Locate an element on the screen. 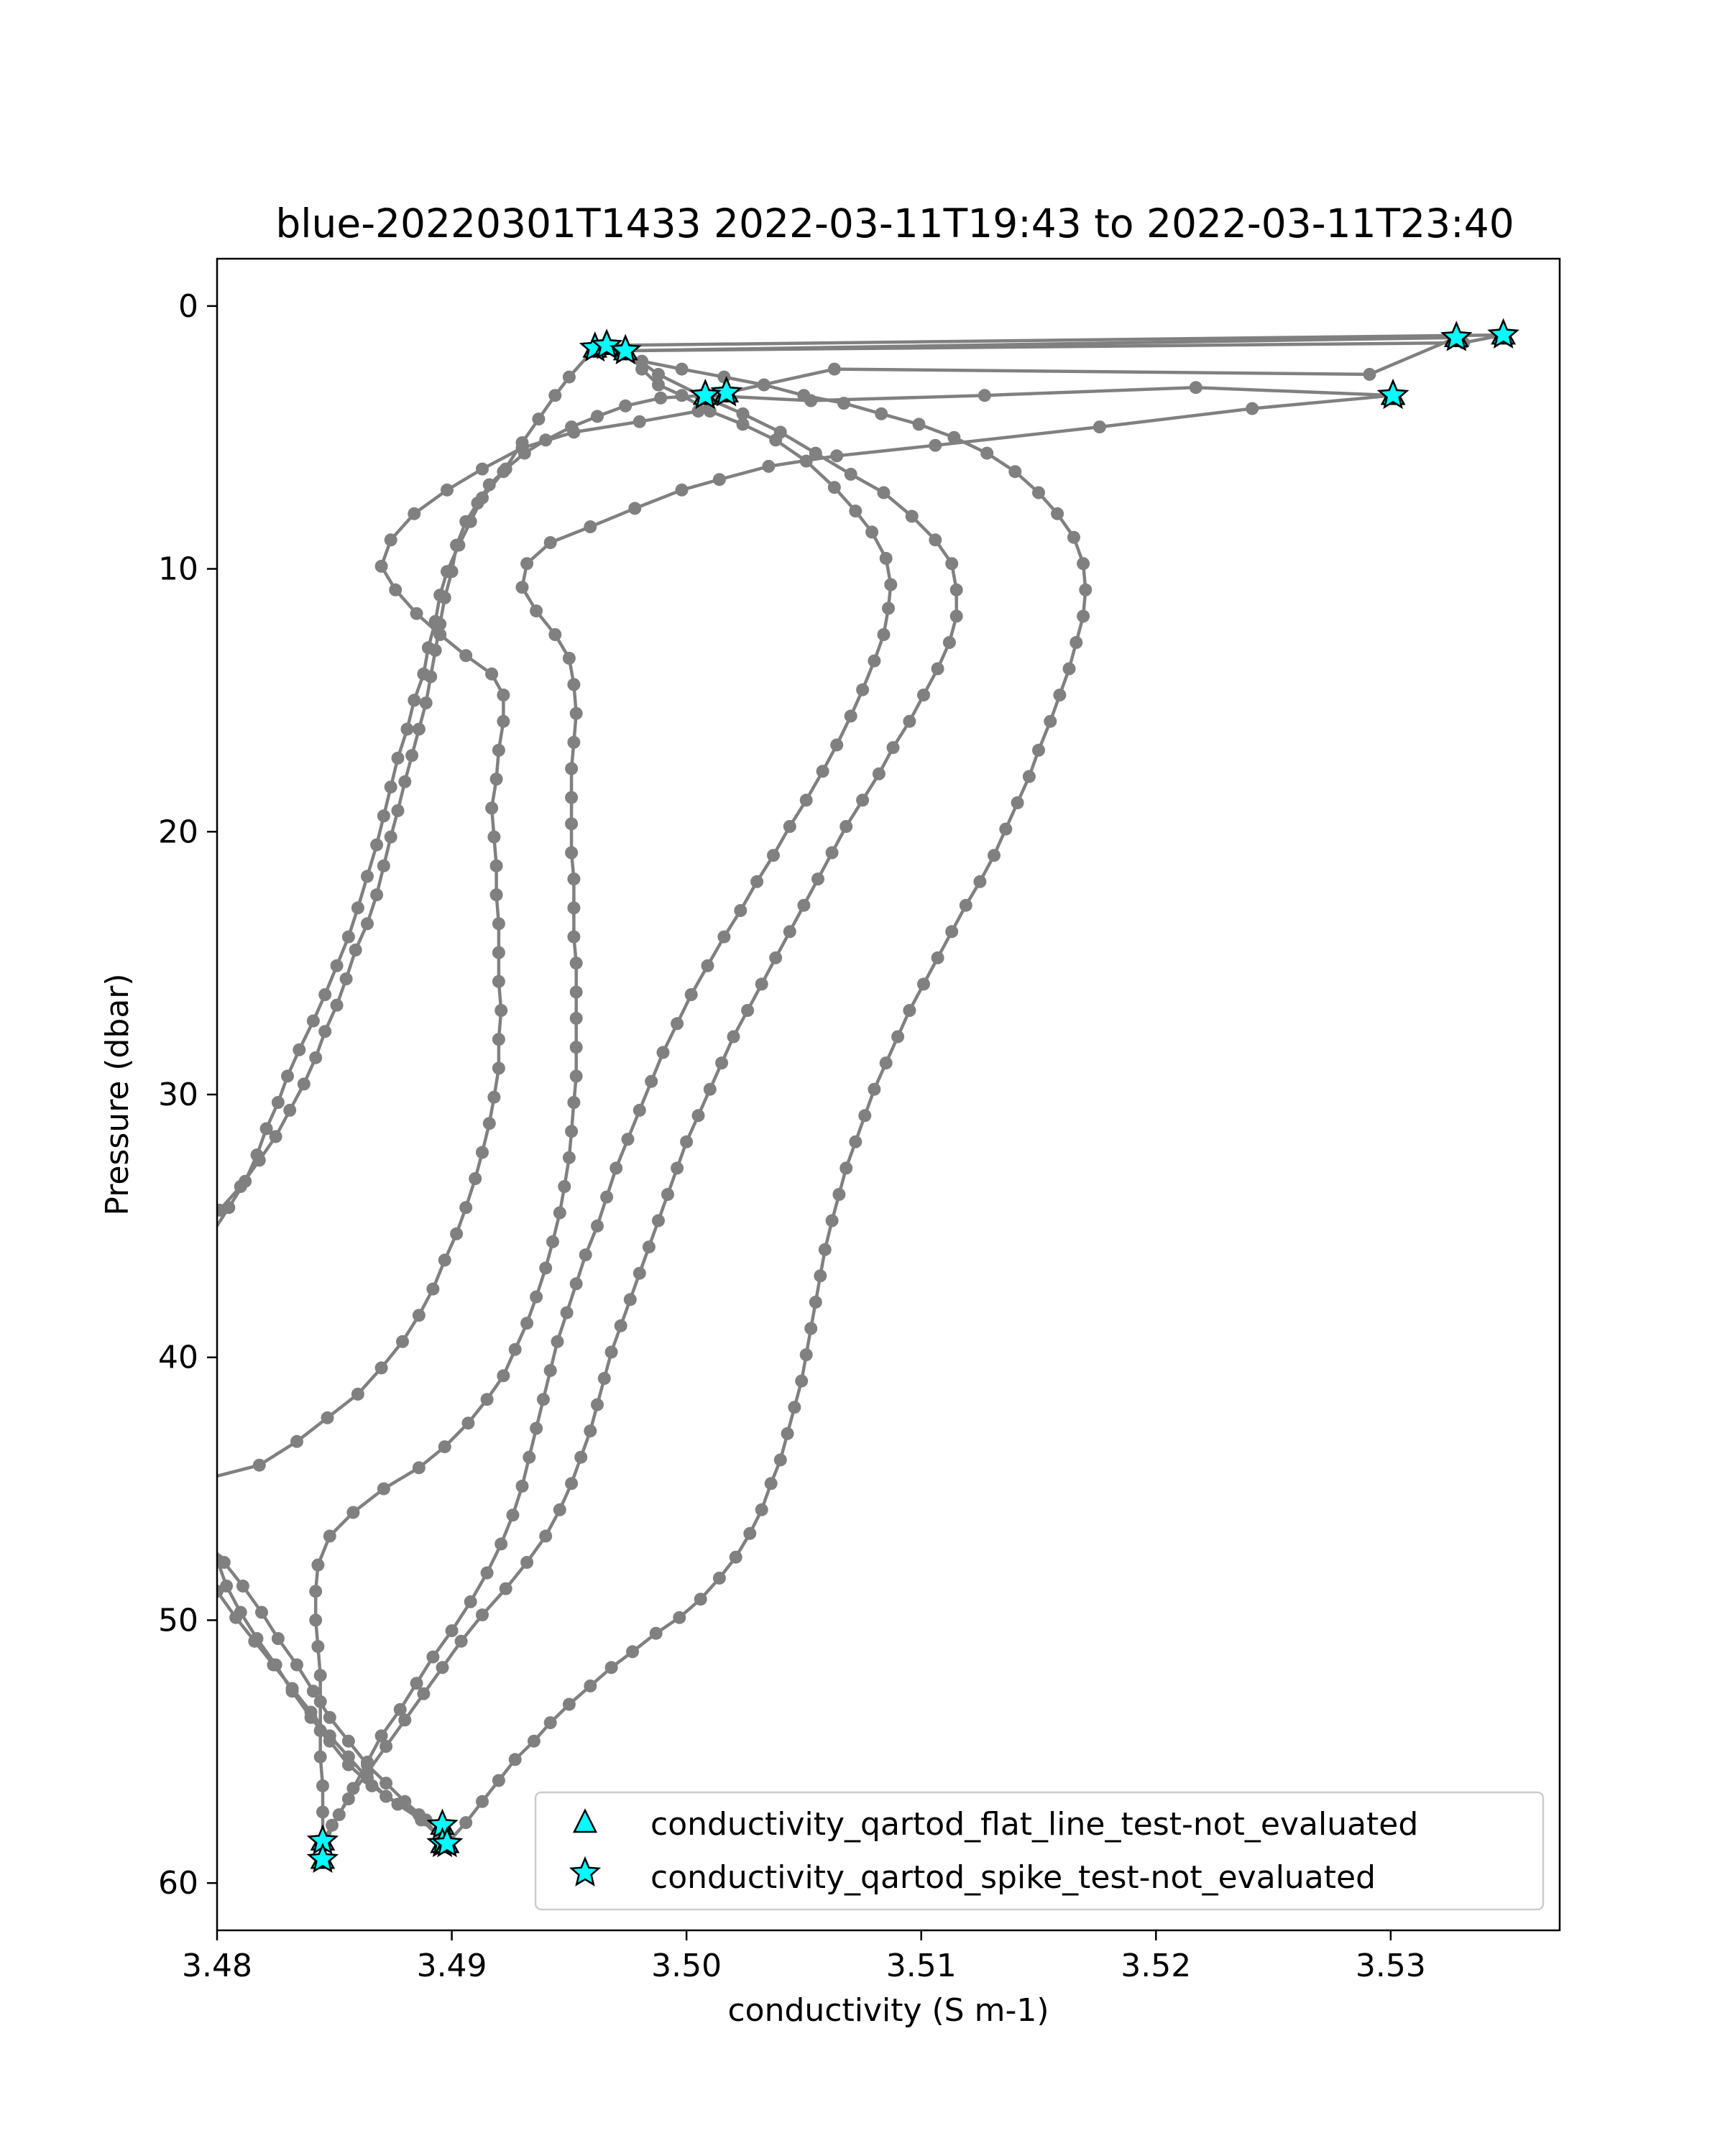 The height and width of the screenshot is (2156, 1725). legend-star-marker-icon is located at coordinates (585, 1871).